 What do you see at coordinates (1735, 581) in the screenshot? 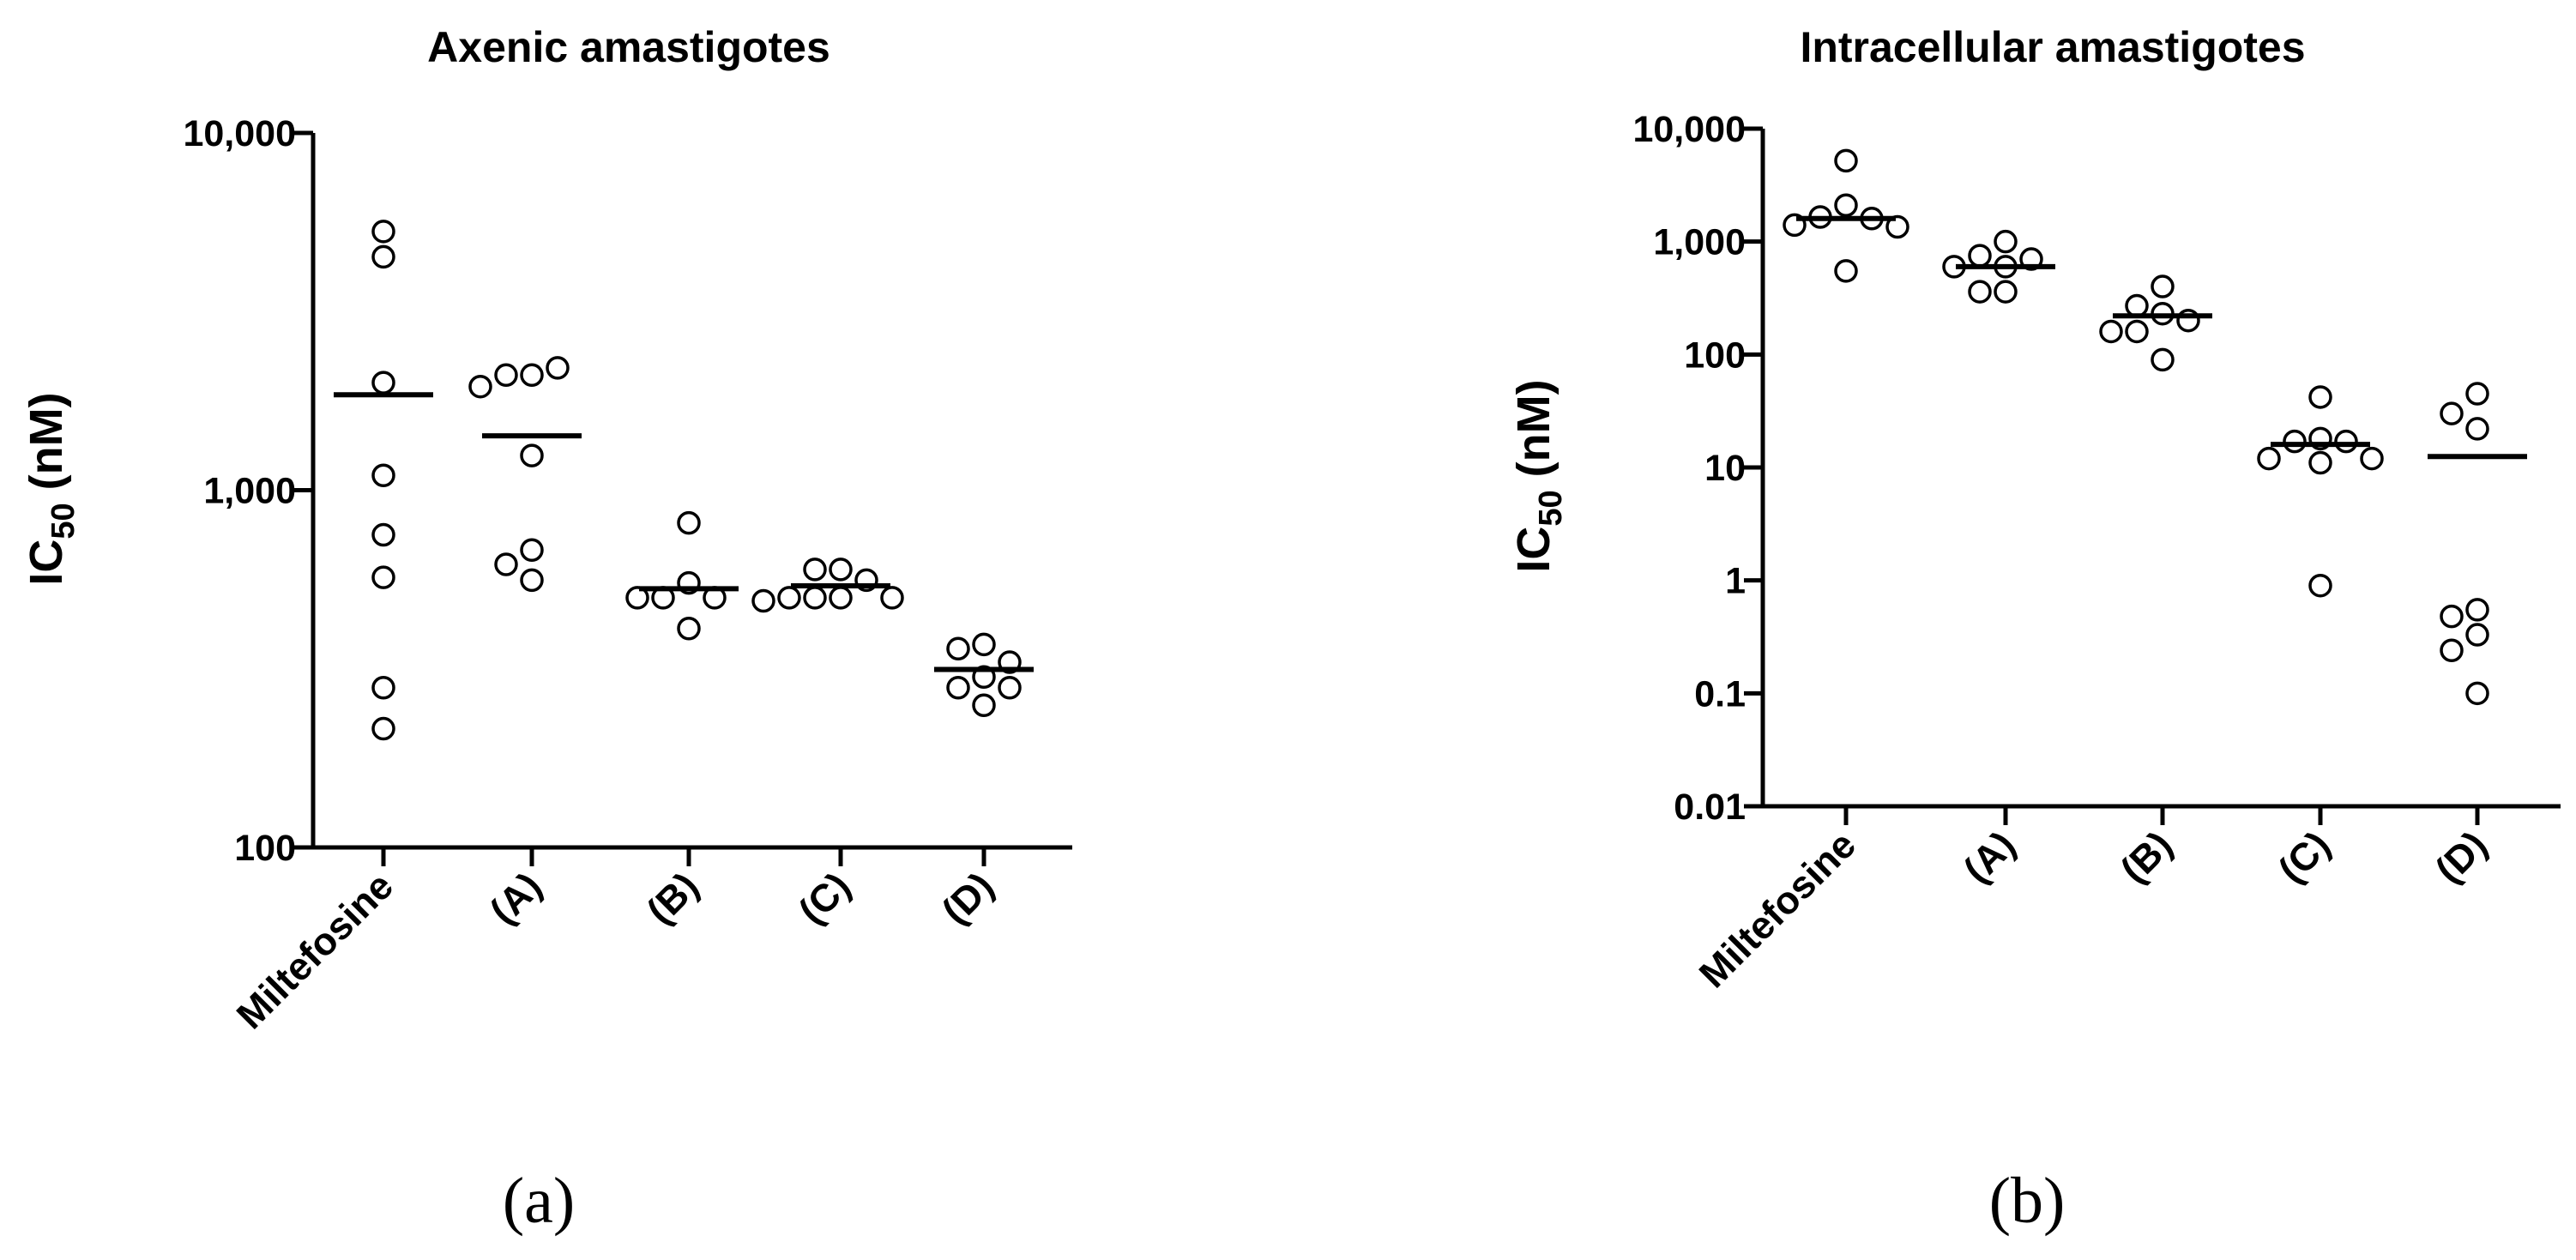
I see `y-tick-label: 1` at bounding box center [1735, 581].